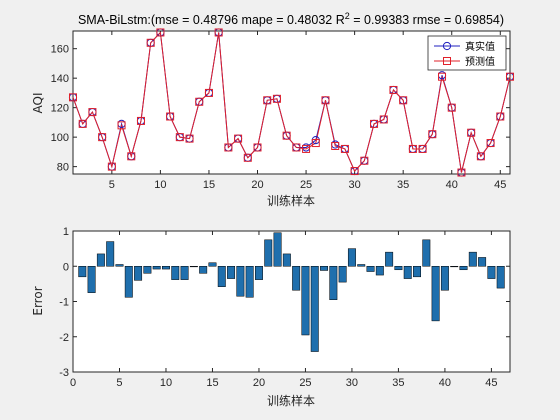 The image size is (560, 420). I want to click on bottom-ytick-label: -2, so click(64, 338).